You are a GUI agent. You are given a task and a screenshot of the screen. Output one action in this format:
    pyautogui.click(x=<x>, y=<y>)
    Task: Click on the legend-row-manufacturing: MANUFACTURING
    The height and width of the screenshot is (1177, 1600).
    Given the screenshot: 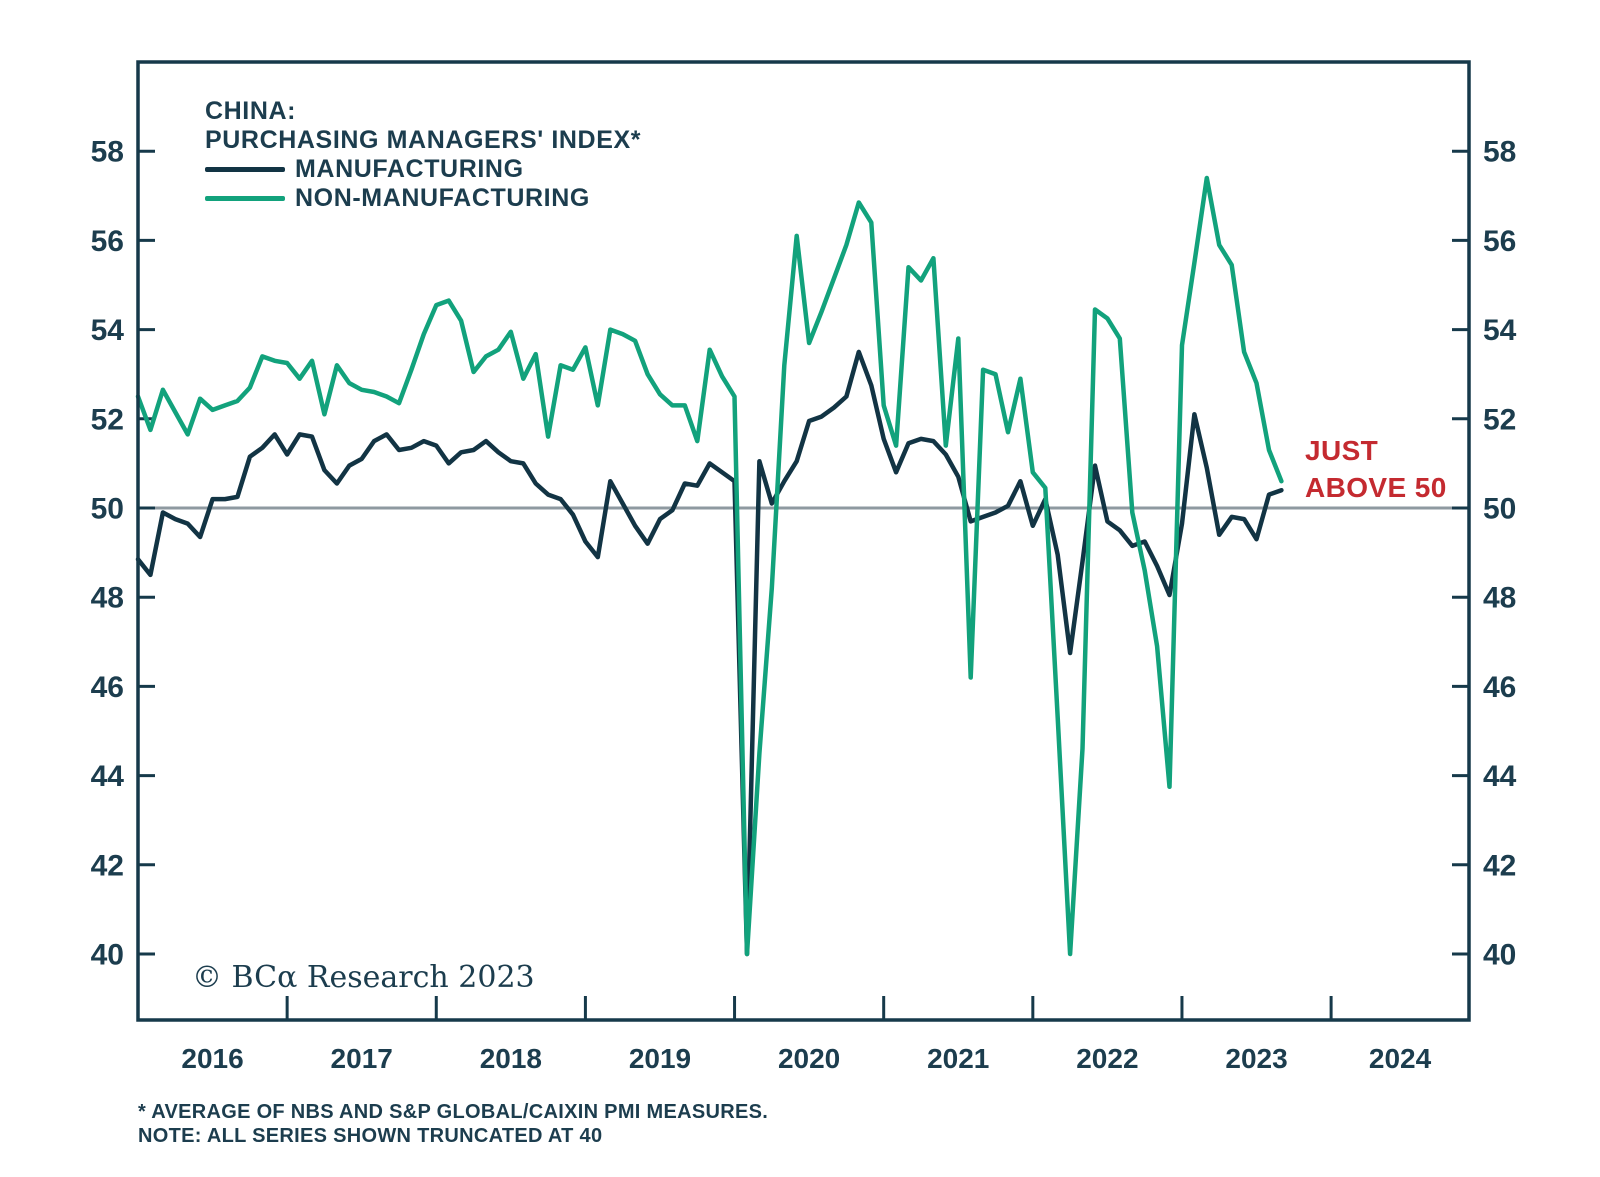 What is the action you would take?
    pyautogui.click(x=423, y=169)
    